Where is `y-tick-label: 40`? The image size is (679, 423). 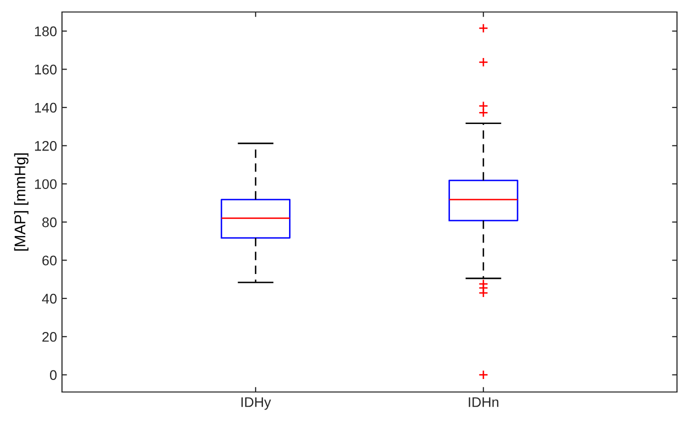
y-tick-label: 40 is located at coordinates (49, 299).